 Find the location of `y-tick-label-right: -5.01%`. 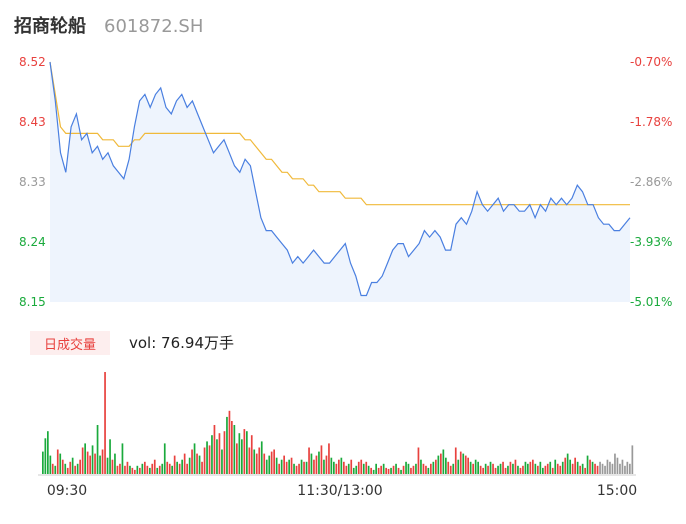

y-tick-label-right: -5.01% is located at coordinates (651, 302).